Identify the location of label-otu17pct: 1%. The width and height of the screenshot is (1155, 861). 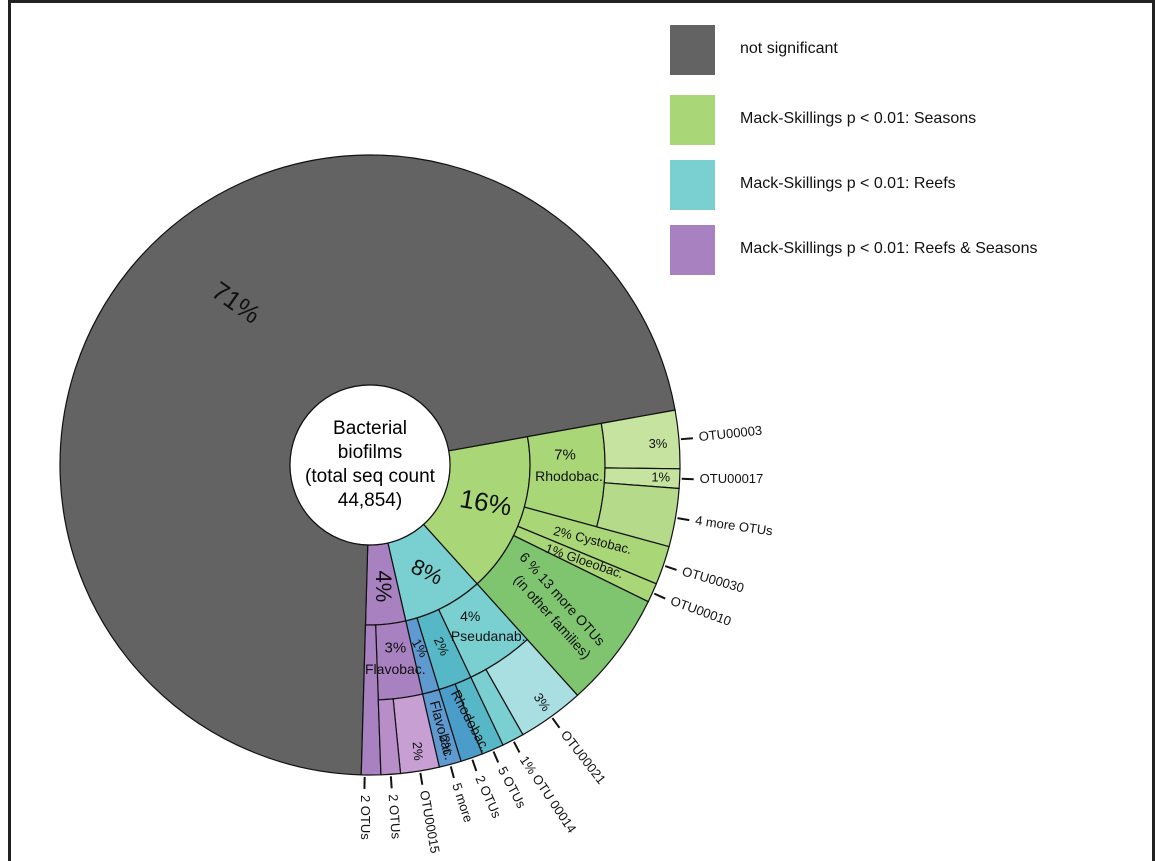
(660, 476).